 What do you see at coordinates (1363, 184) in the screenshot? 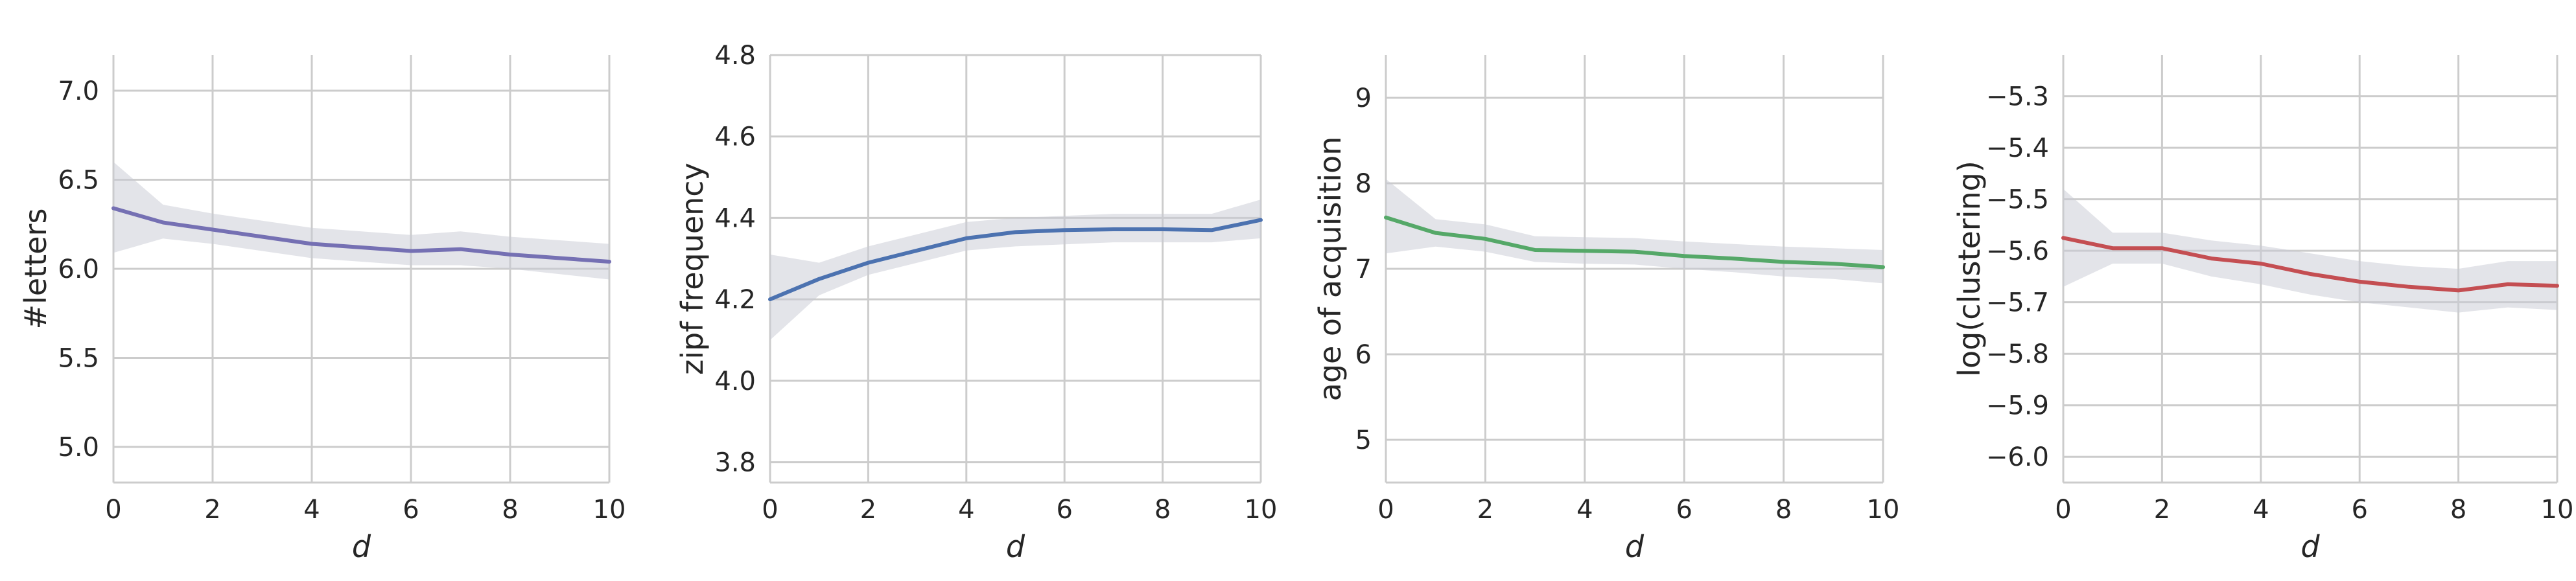
I see `y-tick-label: 8` at bounding box center [1363, 184].